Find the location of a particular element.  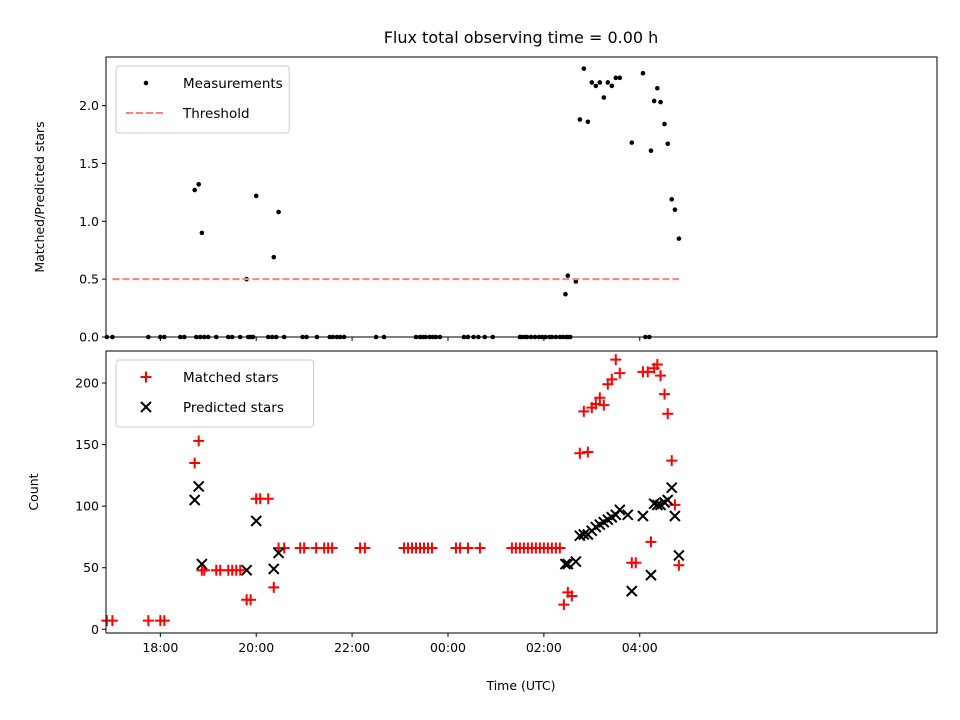

y-tick-label: 150 is located at coordinates (87, 444).